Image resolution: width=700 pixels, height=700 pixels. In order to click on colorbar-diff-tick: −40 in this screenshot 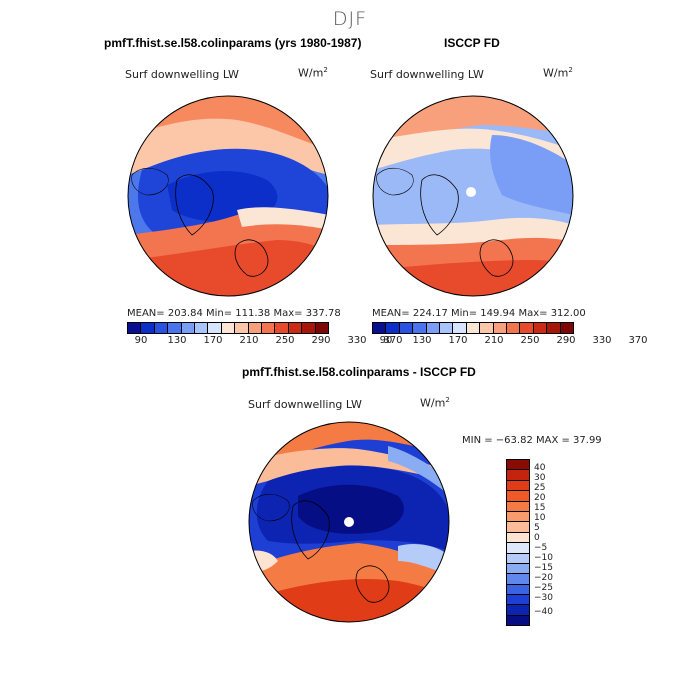, I will do `click(543, 612)`.